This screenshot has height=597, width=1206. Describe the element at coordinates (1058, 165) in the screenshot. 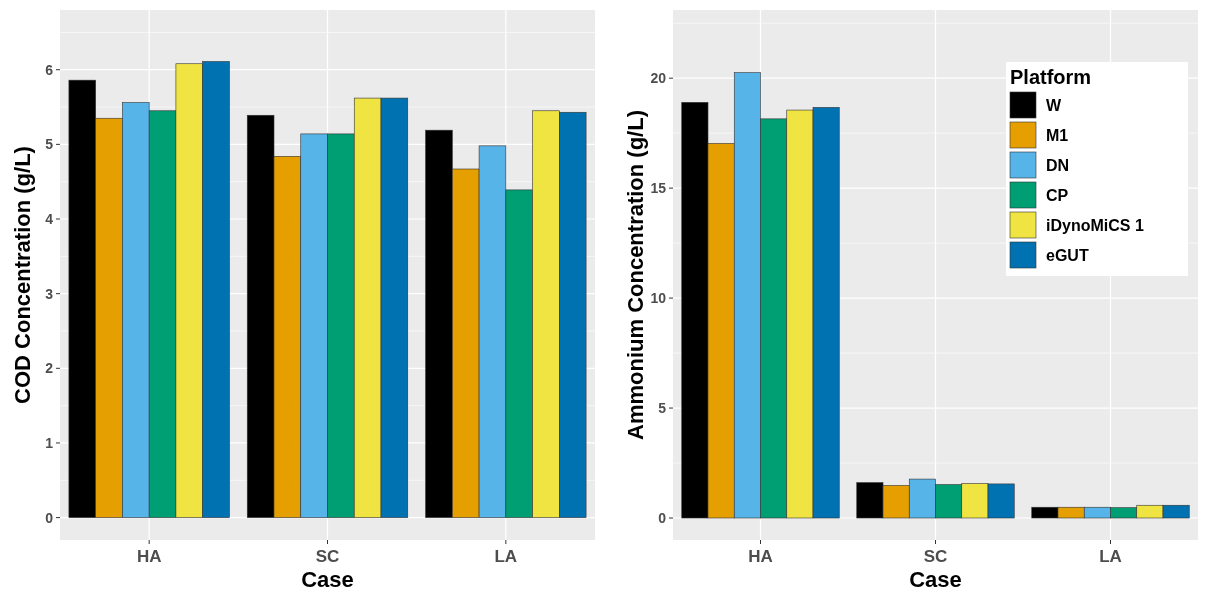

I see `legend-label: DN` at that location.